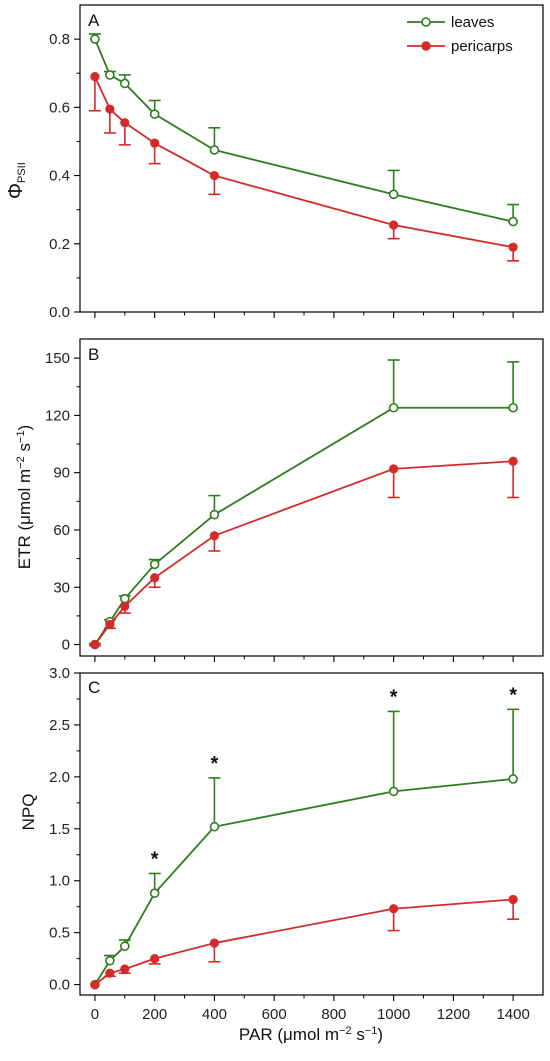 This screenshot has width=550, height=1061. What do you see at coordinates (304, 882) in the screenshot?
I see `panel-c-leaves-line` at bounding box center [304, 882].